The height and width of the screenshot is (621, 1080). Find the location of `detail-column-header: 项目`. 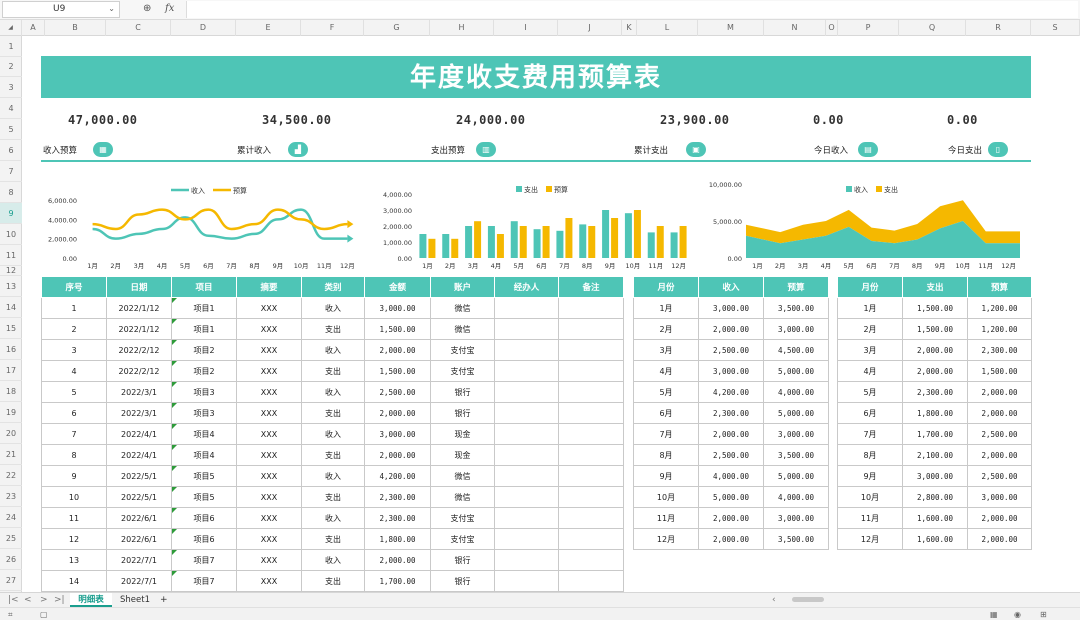

detail-column-header: 项目 is located at coordinates (204, 287).